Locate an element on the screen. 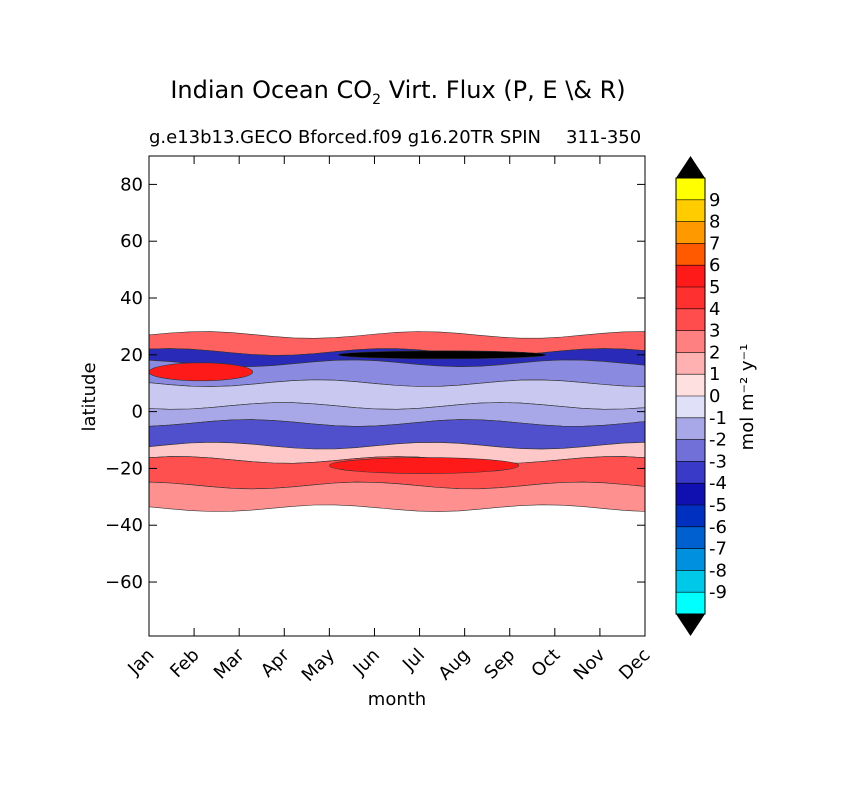 The width and height of the screenshot is (841, 788). colorbar-tick-label: -1 is located at coordinates (718, 418).